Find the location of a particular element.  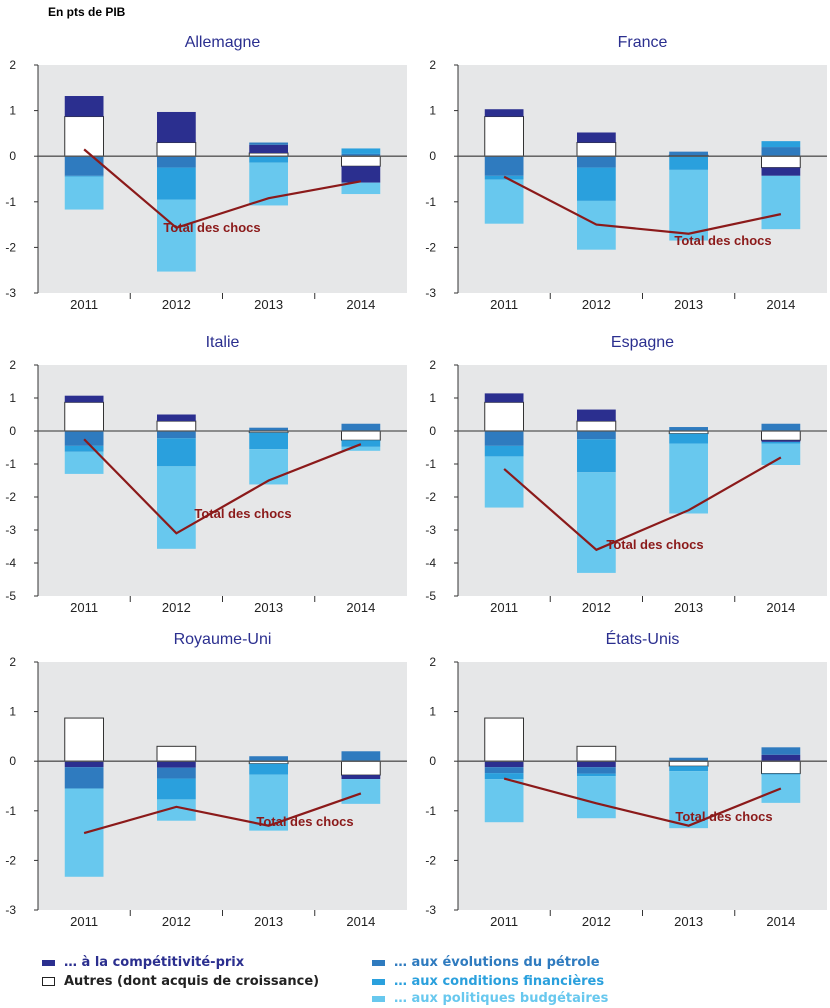

bar-segment-autres-dont-acquis-de-croissance-2013 is located at coordinates (688, 763).